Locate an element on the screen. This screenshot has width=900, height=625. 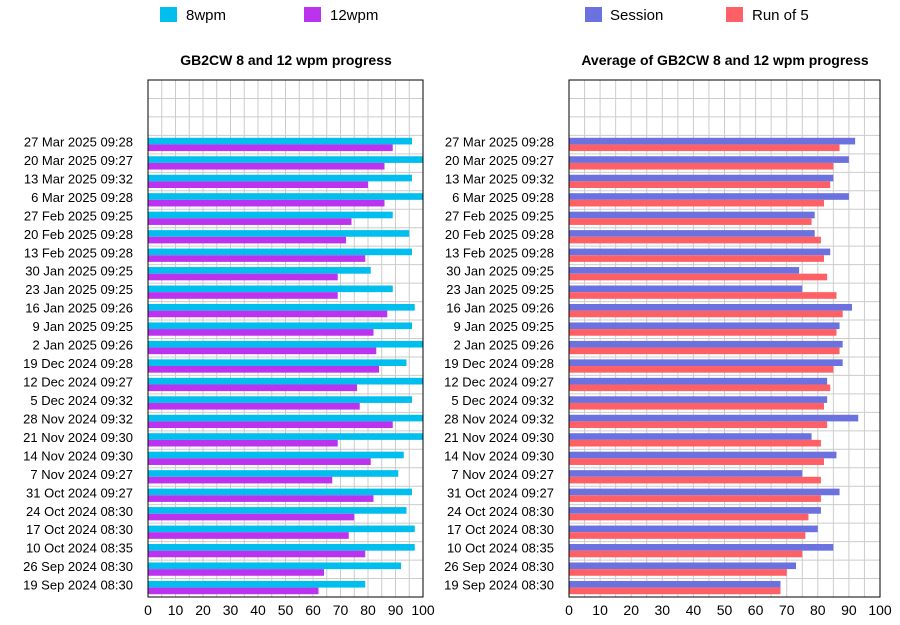
chart1-x-tick-label: 60 is located at coordinates (313, 610).